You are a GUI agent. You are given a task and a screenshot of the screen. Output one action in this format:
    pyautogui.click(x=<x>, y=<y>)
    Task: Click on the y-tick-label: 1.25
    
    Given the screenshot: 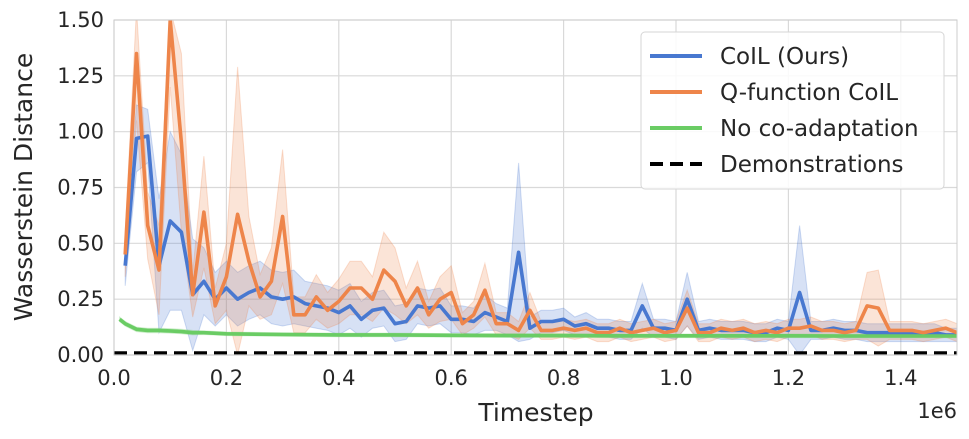 What is the action you would take?
    pyautogui.click(x=80, y=76)
    